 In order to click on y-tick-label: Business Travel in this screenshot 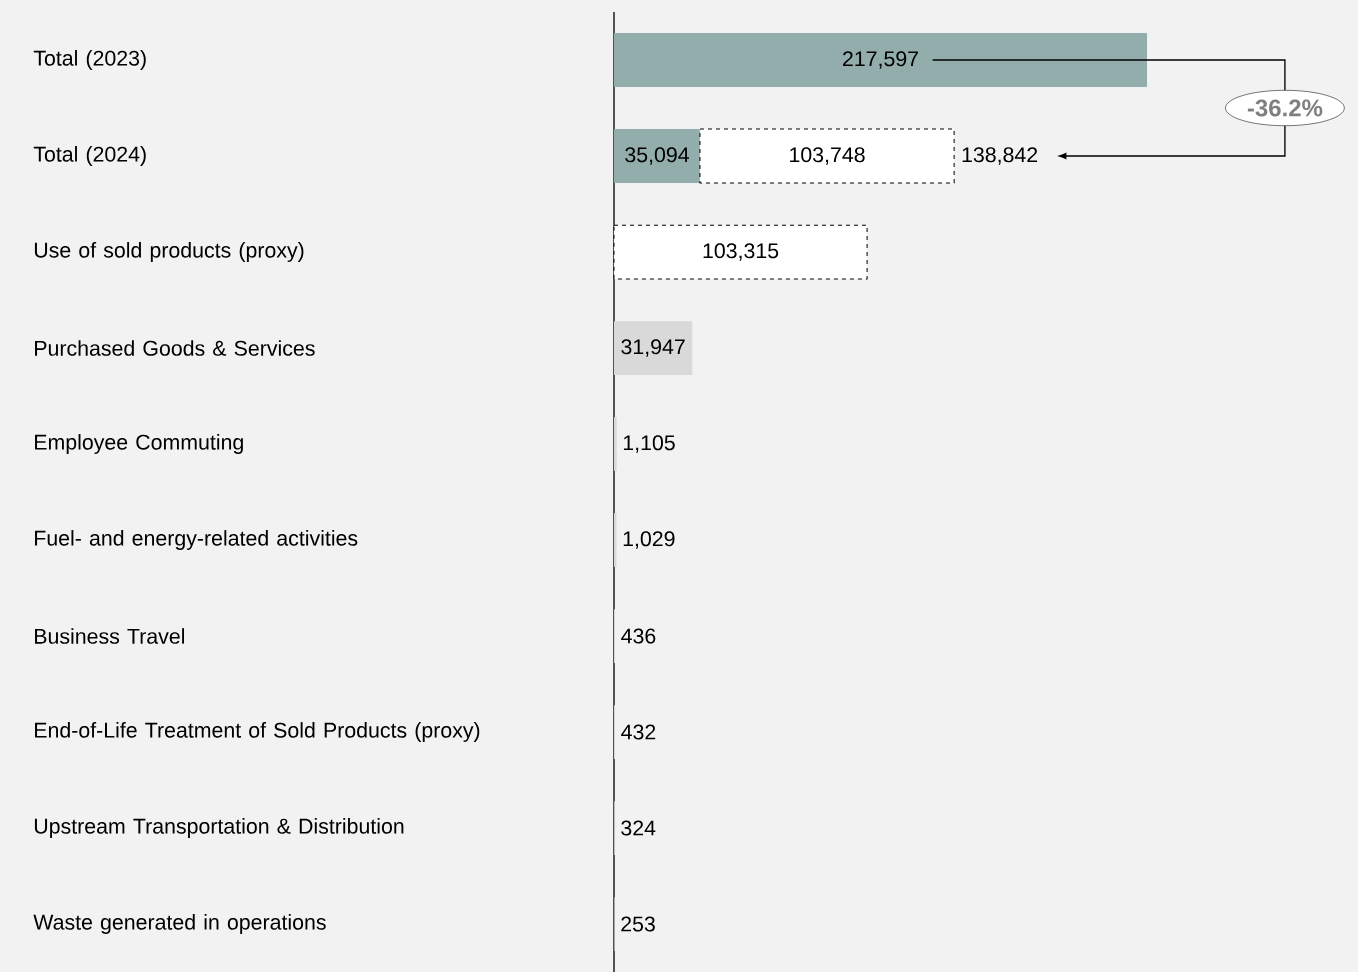, I will do `click(109, 636)`.